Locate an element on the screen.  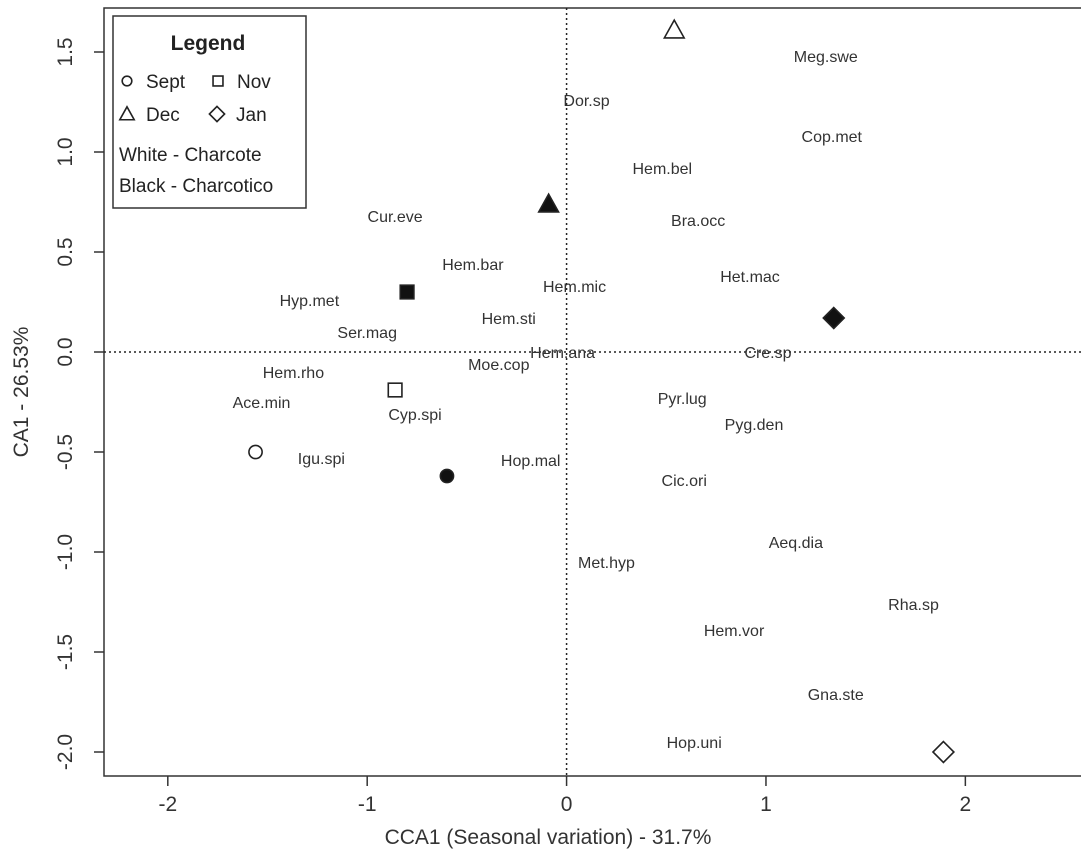
site-marker-sept-charcotico is located at coordinates (447, 476).